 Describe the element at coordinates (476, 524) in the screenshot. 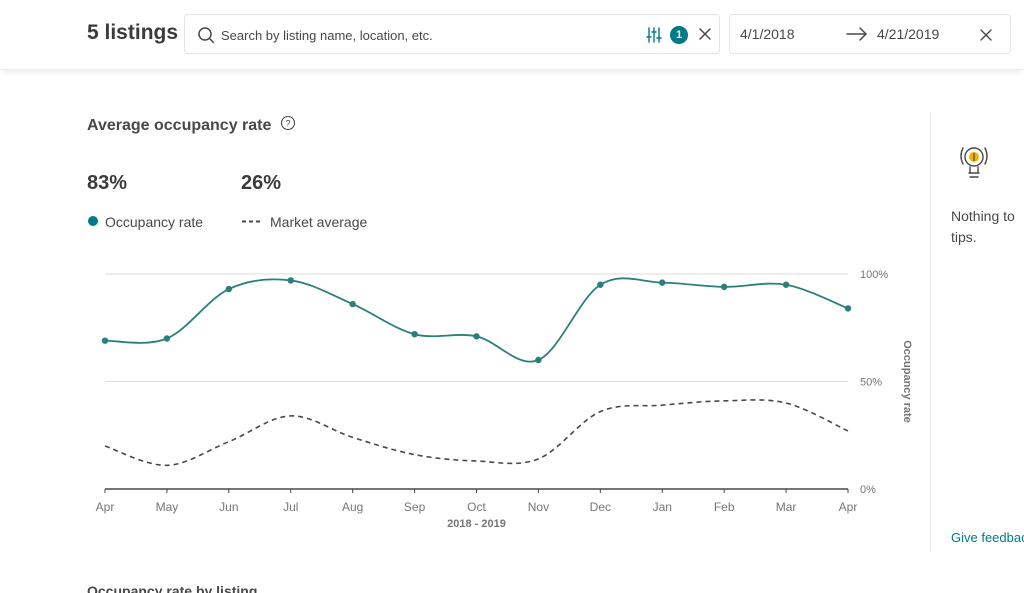

I see `x-axis-label: 2018 - 2019` at that location.